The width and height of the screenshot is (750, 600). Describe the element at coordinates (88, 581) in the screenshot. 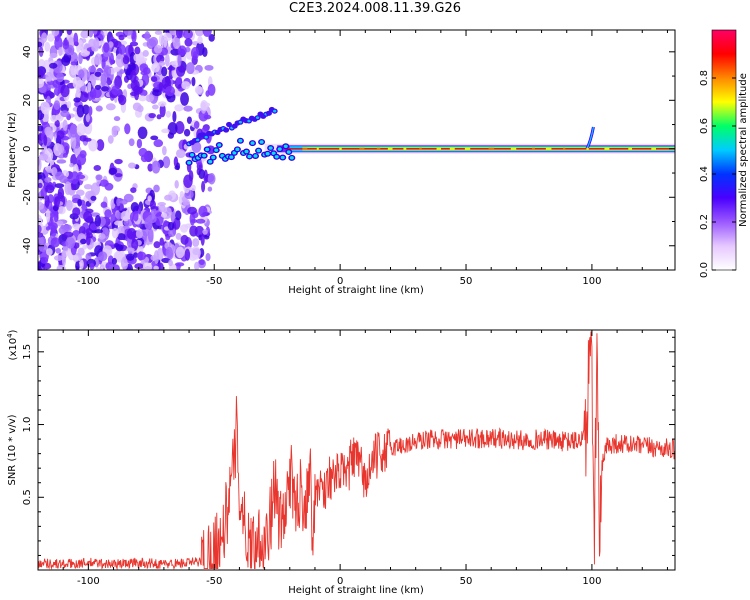

I see `x-tick-label: -100` at that location.